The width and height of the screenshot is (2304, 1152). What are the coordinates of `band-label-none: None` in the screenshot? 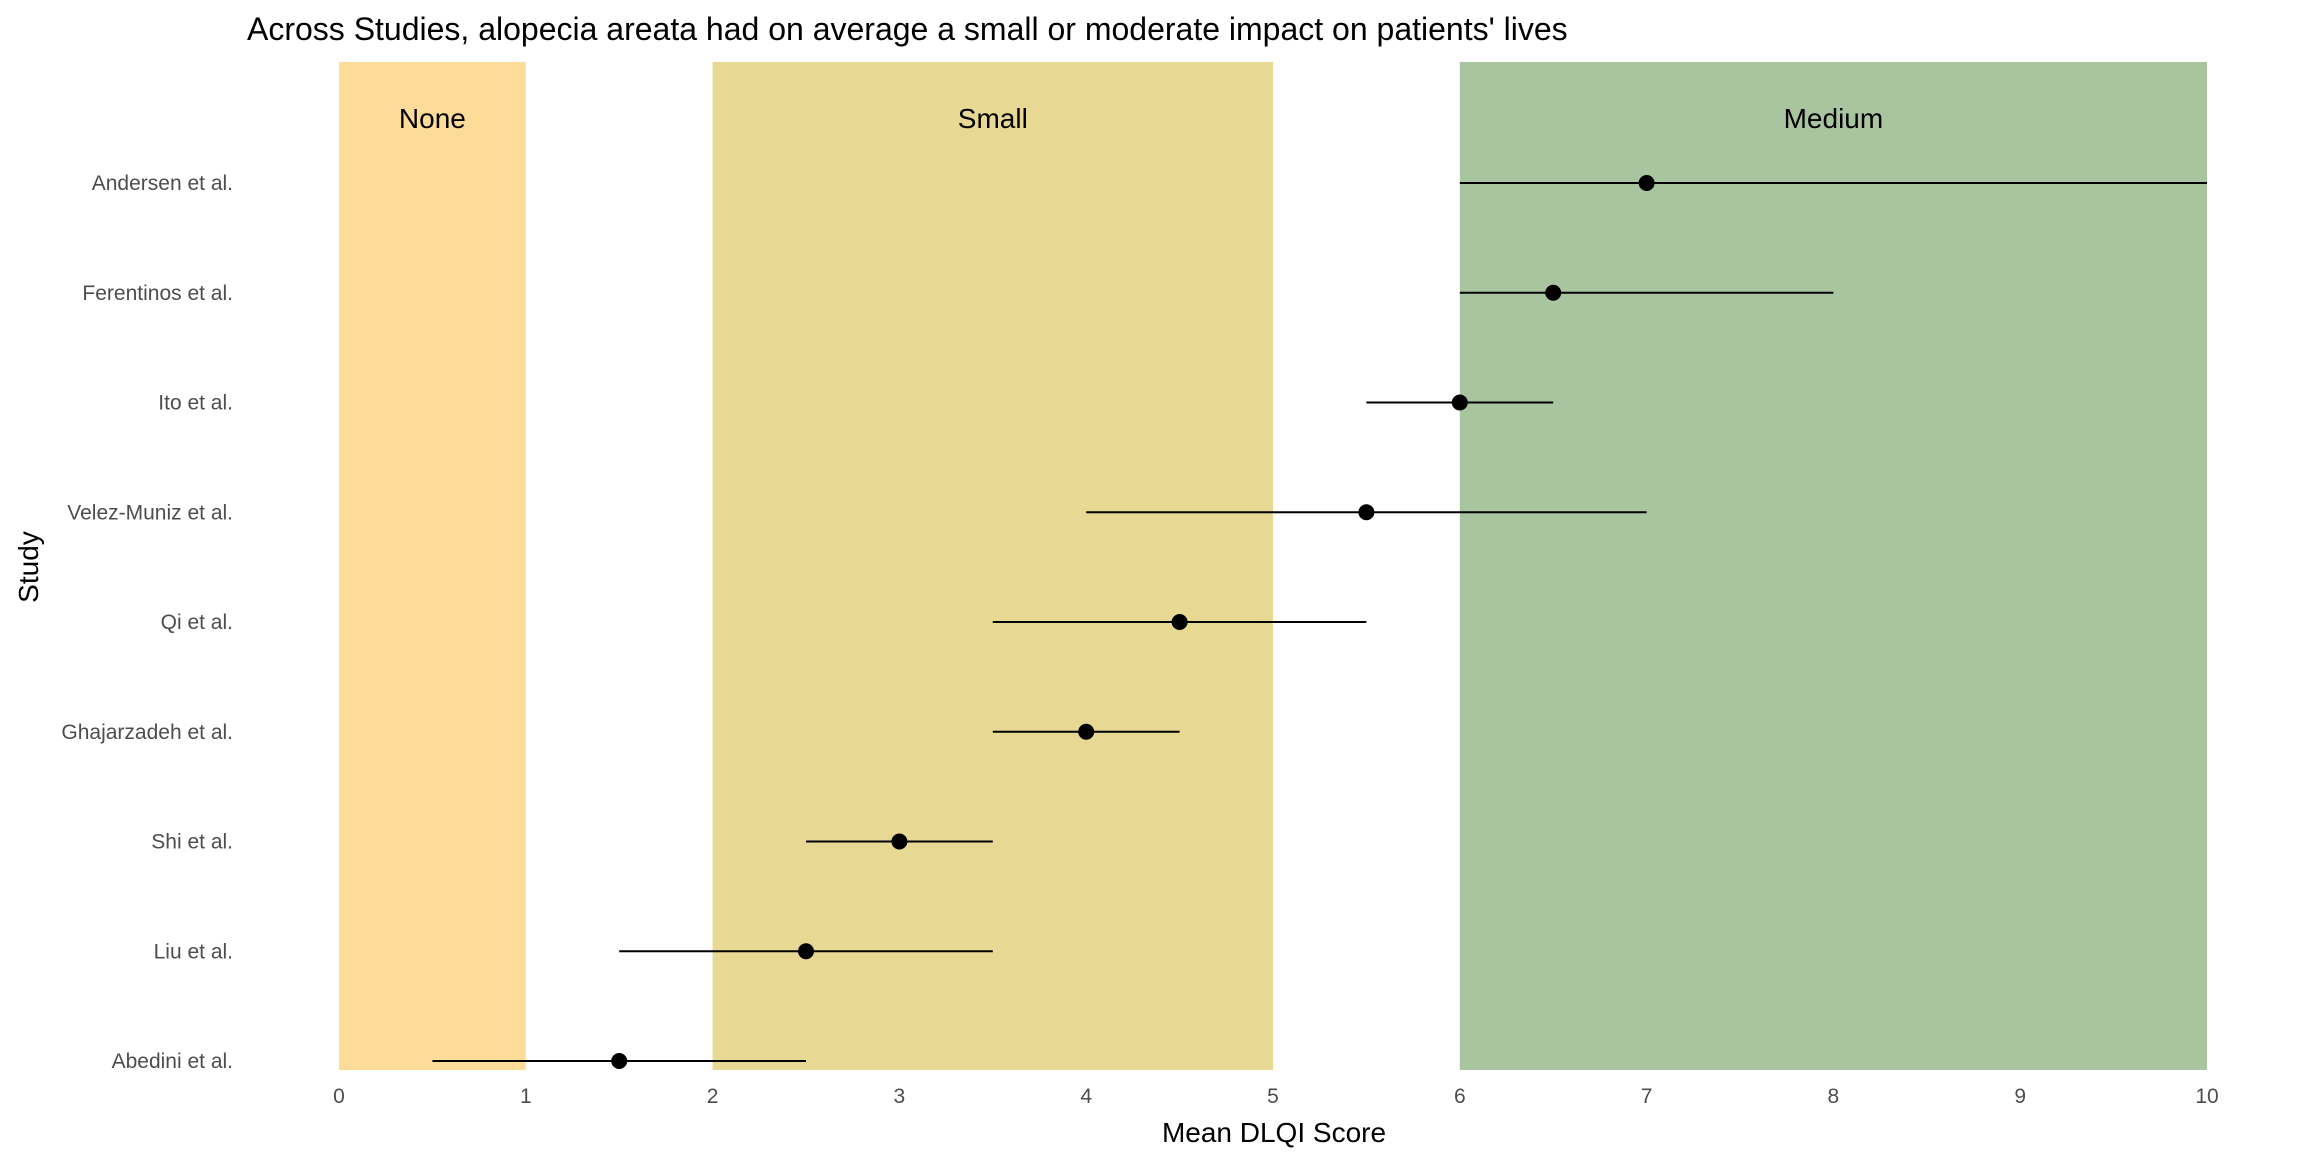 It's located at (432, 118).